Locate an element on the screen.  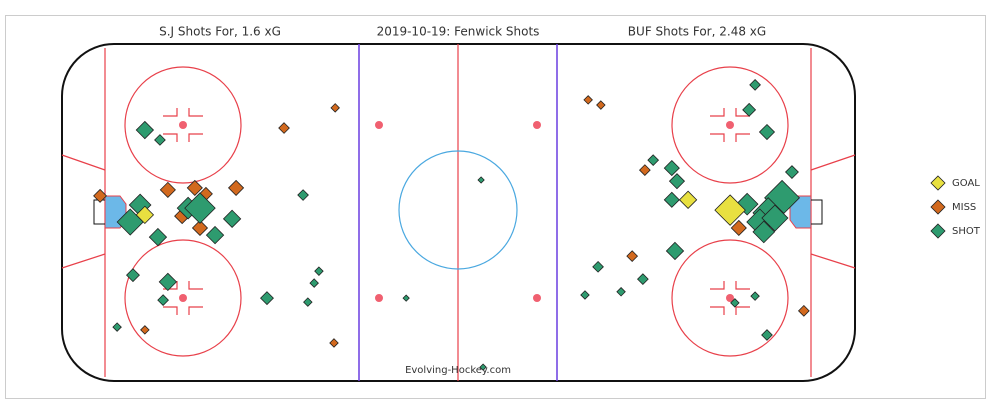
legend-label: MISS is located at coordinates (964, 207).